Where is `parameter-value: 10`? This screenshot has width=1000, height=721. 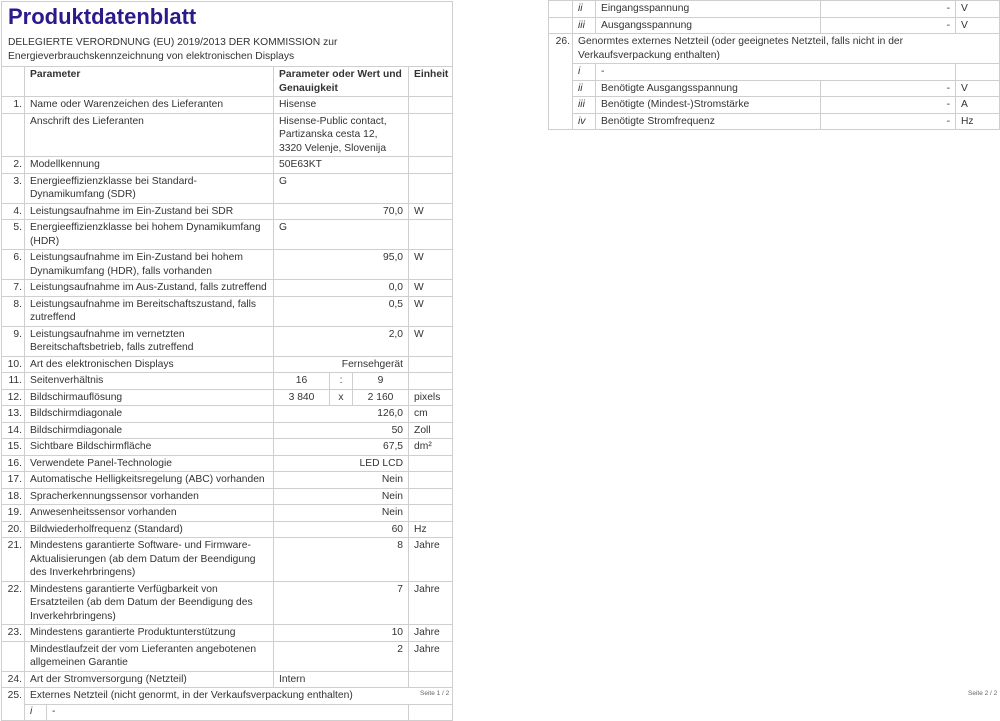 parameter-value: 10 is located at coordinates (341, 633).